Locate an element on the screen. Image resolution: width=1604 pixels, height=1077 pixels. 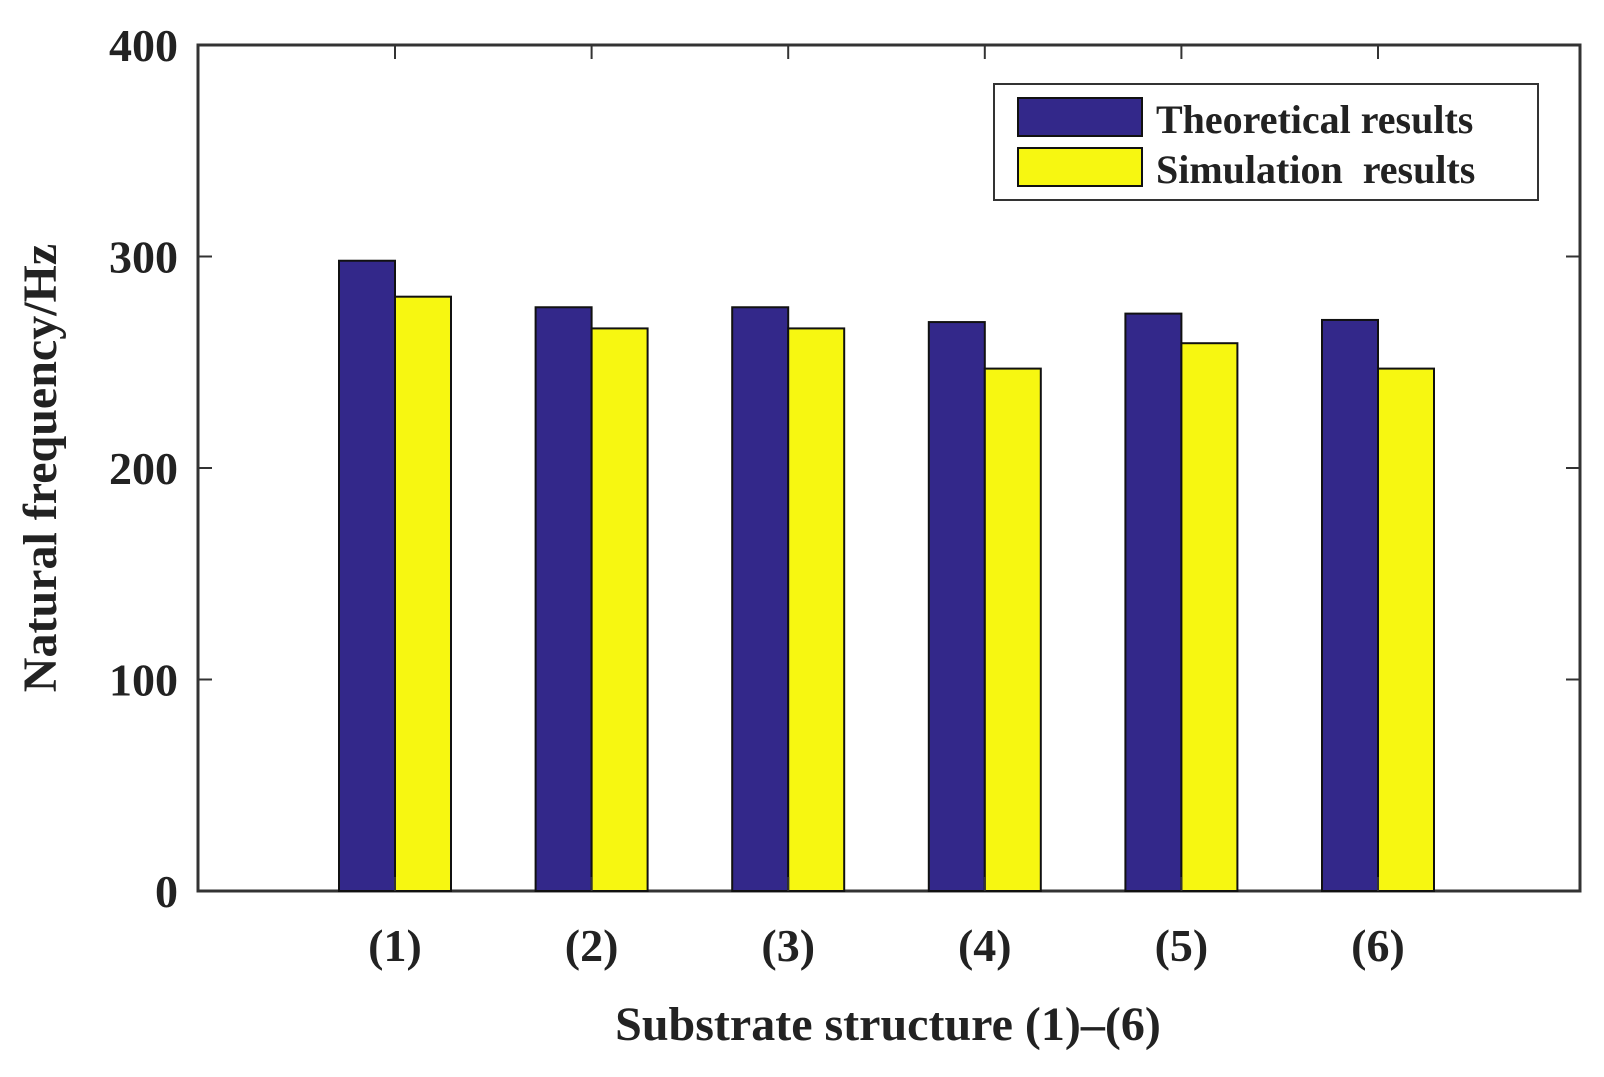
y-tick-label: 100 is located at coordinates (143, 680).